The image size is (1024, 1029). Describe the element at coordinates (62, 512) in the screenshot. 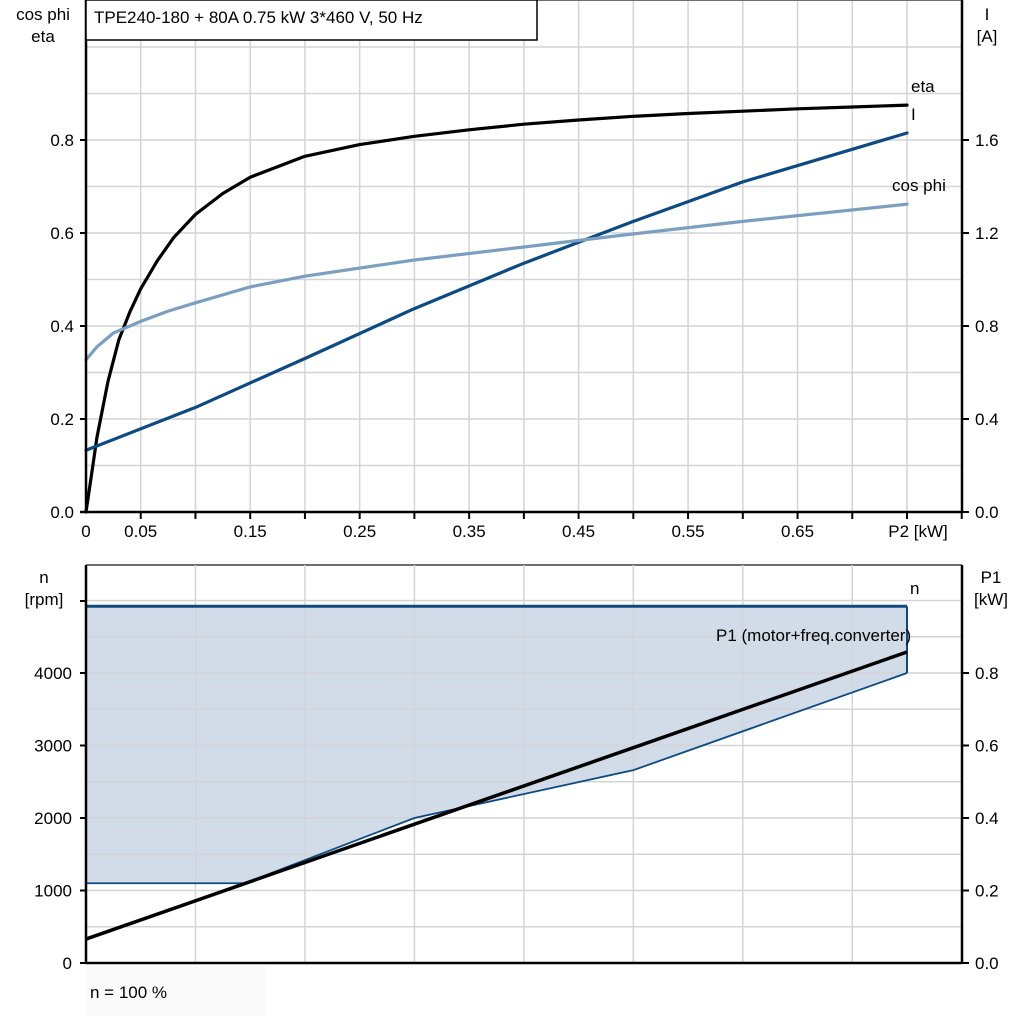

I see `y-left-tick-label: 0.0` at that location.